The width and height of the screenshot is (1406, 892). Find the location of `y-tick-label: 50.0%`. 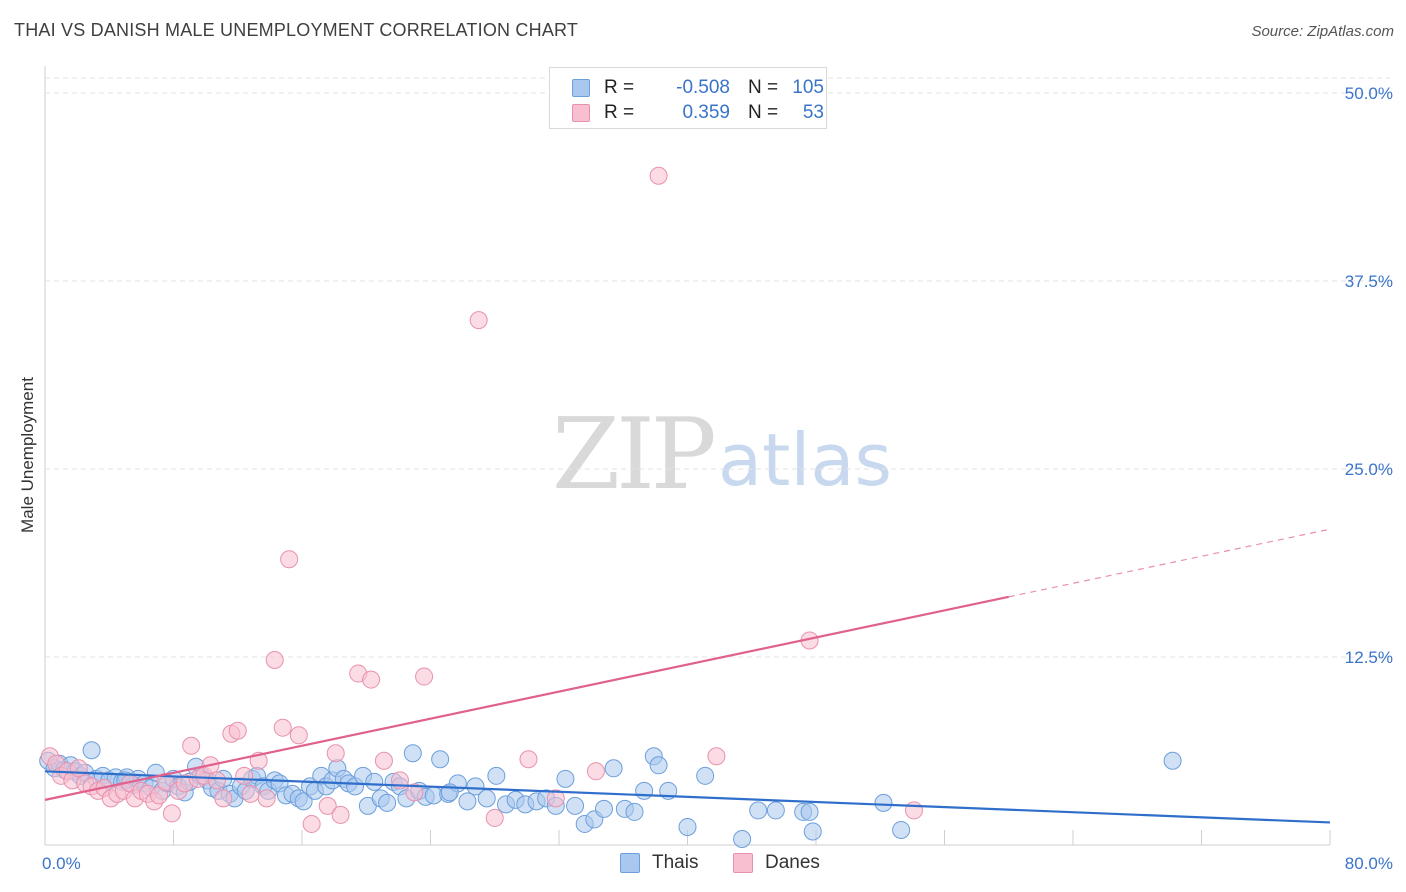

y-tick-label: 50.0% is located at coordinates (1369, 93).